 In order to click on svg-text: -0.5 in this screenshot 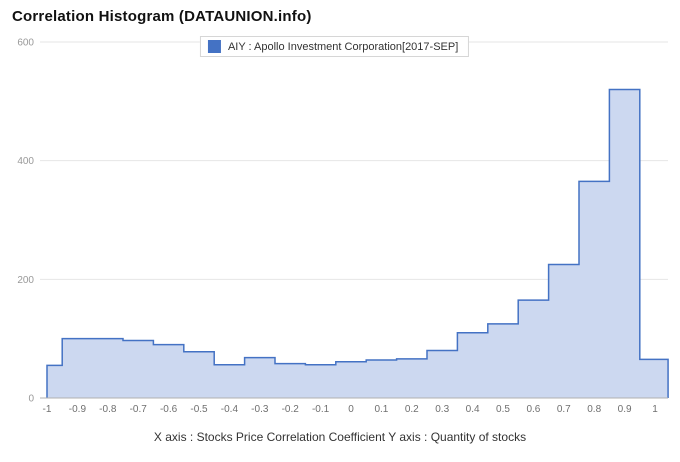, I will do `click(199, 409)`.